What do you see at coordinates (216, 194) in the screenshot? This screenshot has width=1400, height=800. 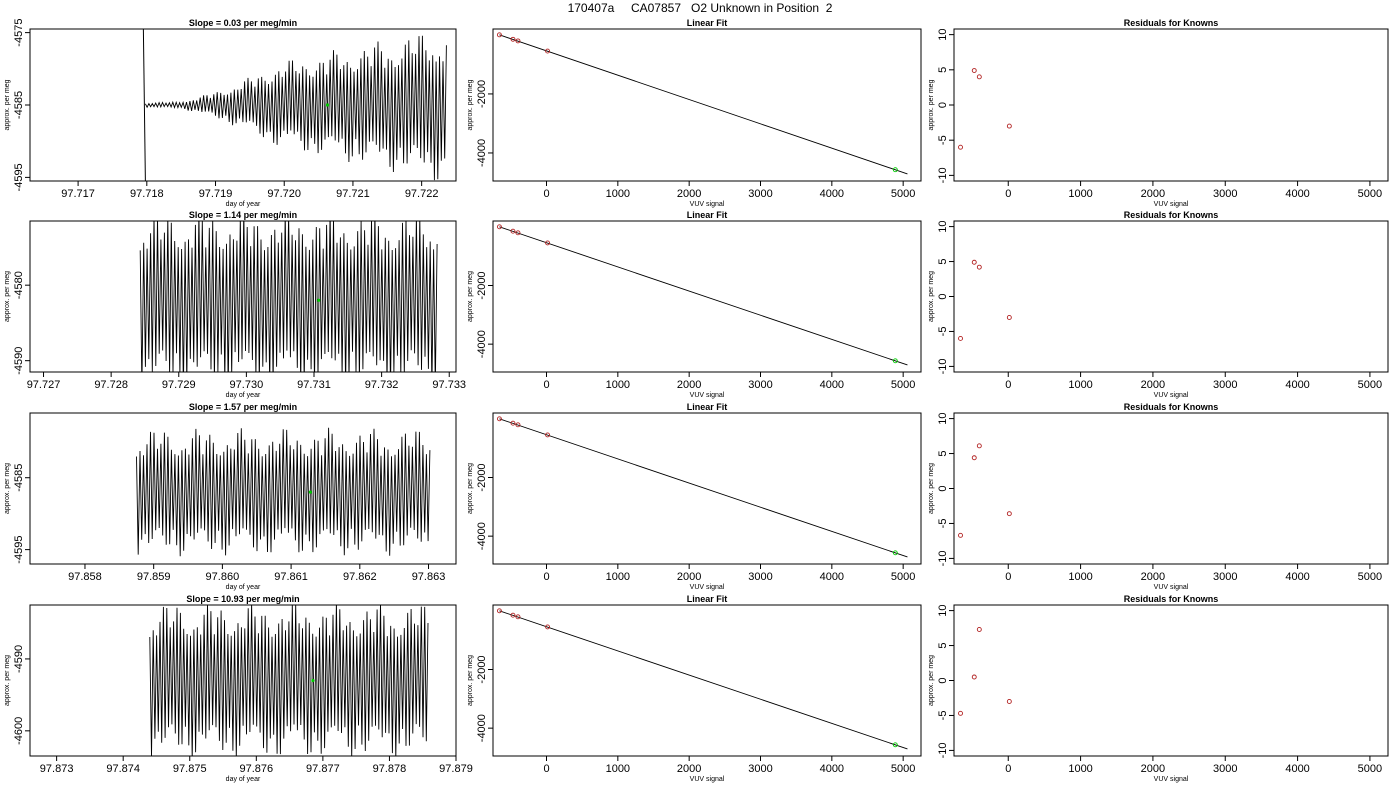 I see `x-tick-label: 97.719` at bounding box center [216, 194].